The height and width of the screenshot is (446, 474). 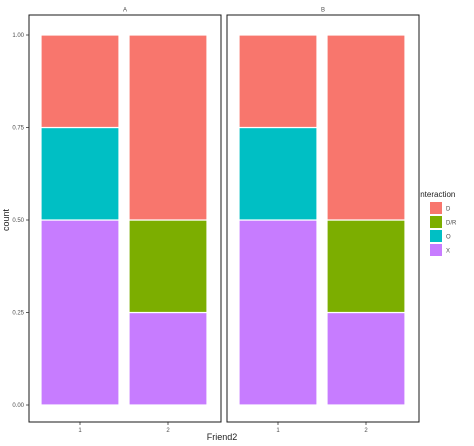 I want to click on legend: D D/R O X, so click(x=443, y=229).